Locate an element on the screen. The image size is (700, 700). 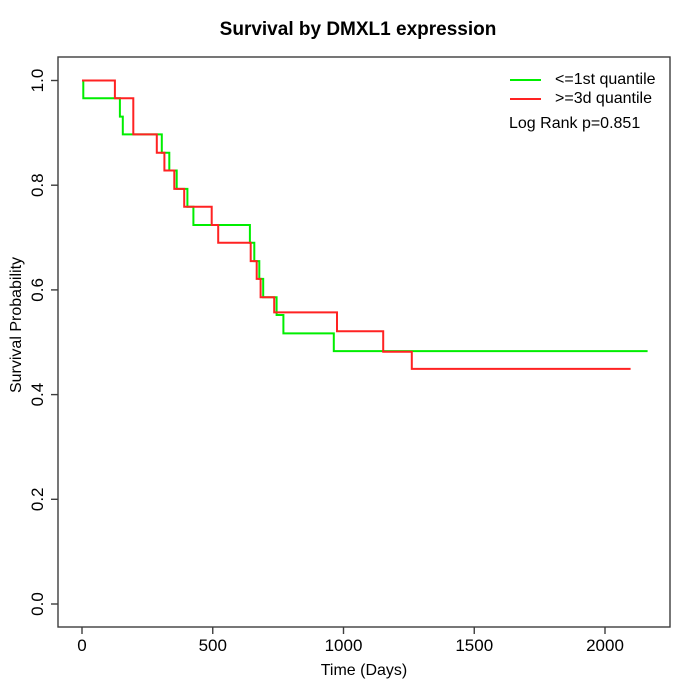
x-axis-tick-label: 2000 is located at coordinates (605, 645).